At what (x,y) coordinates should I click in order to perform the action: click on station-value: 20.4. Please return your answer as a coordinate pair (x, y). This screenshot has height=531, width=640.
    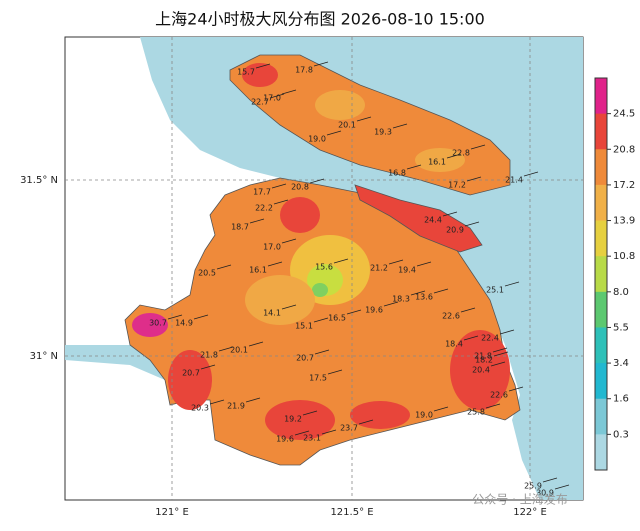
    Looking at the image, I should click on (481, 370).